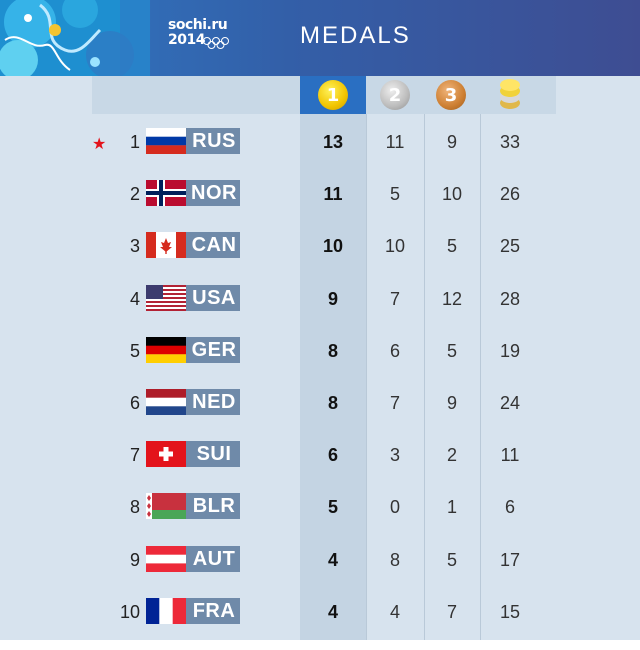 The image size is (640, 650). Describe the element at coordinates (394, 611) in the screenshot. I see `silver-count-cell: 4` at that location.